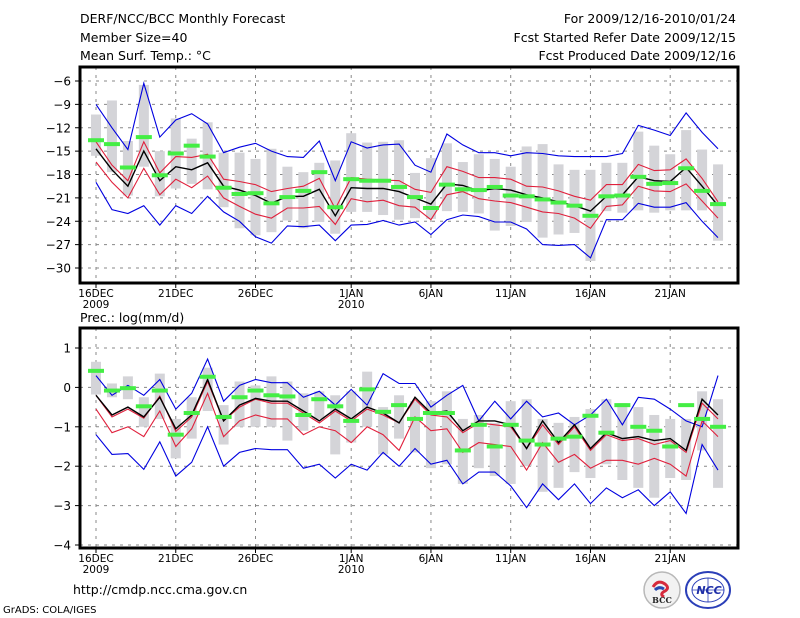 The width and height of the screenshot is (800, 618). I want to click on temp-xtick-label: 16JAN, so click(590, 294).